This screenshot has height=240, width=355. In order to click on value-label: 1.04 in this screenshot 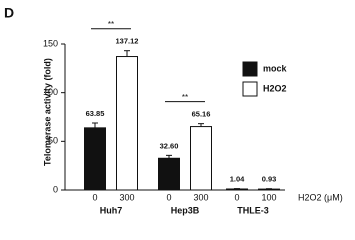, I will do `click(237, 179)`.